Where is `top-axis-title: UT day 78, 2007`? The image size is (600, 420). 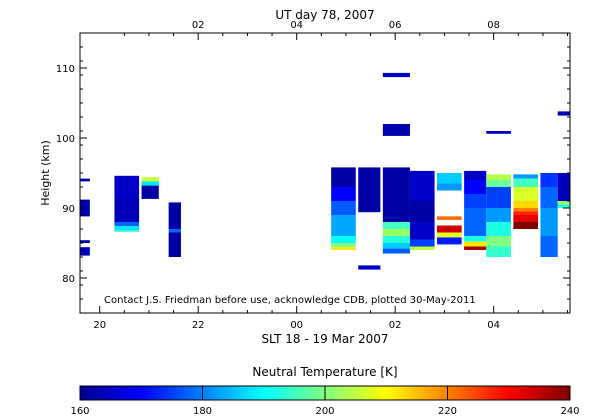
top-axis-title: UT day 78, 2007 is located at coordinates (324, 15).